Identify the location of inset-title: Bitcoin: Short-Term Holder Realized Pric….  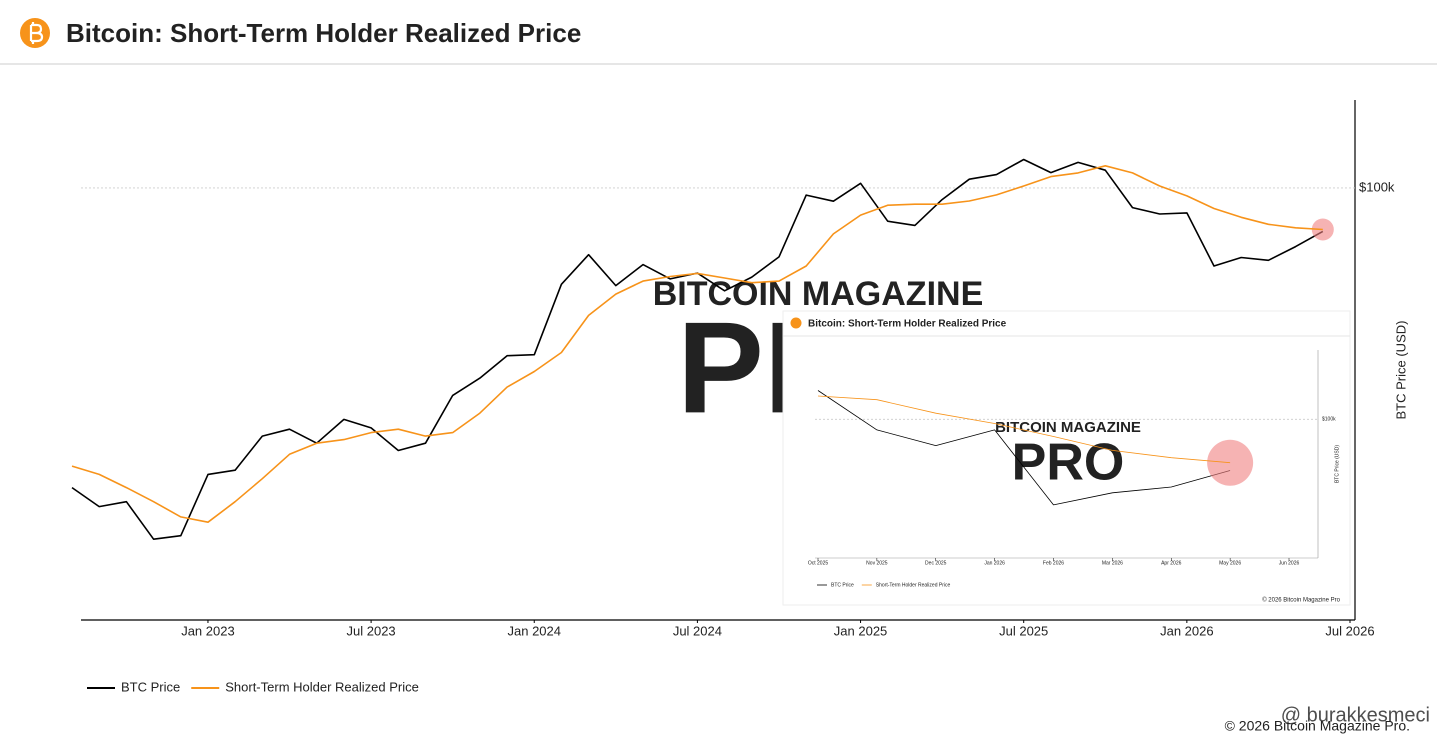
(907, 324).